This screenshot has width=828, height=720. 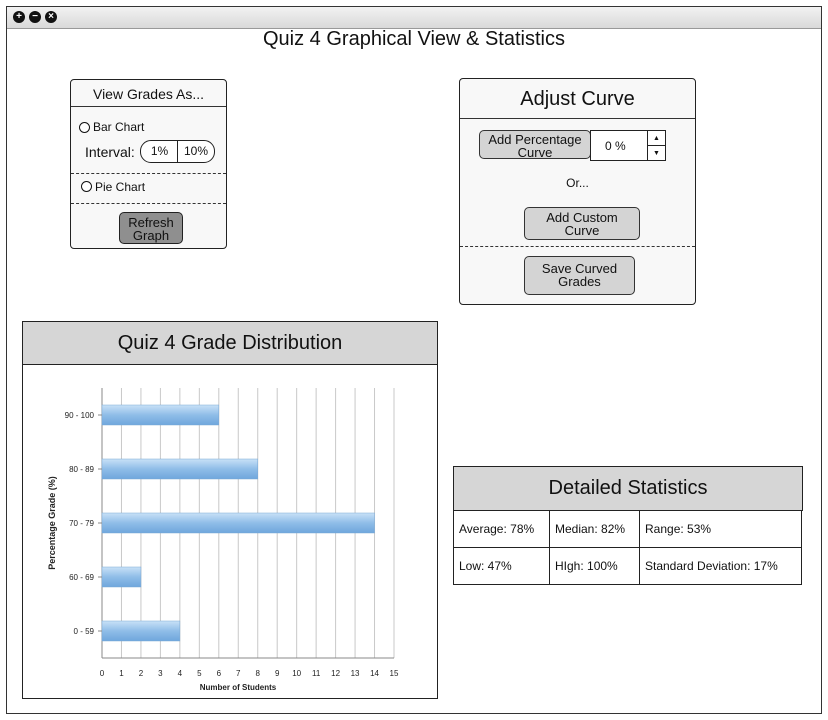 What do you see at coordinates (19, 17) in the screenshot?
I see `close-icon: +` at bounding box center [19, 17].